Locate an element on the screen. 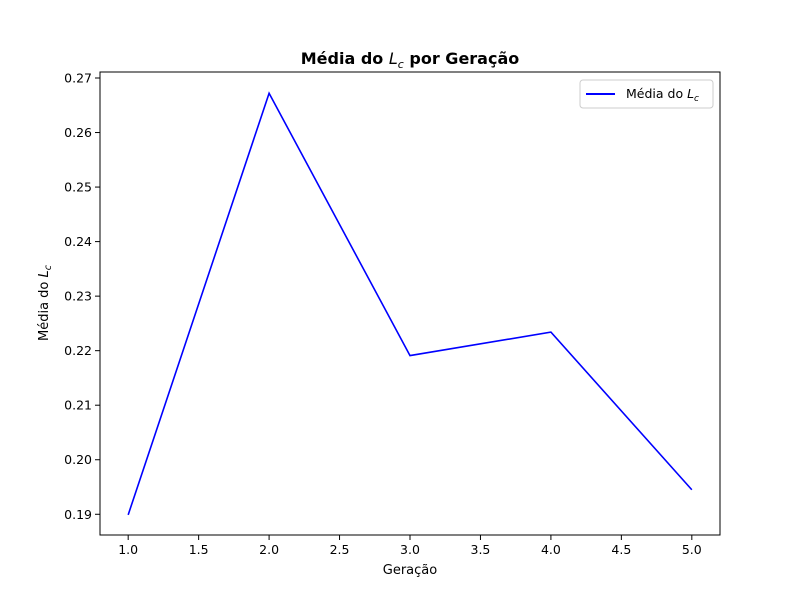 The width and height of the screenshot is (800, 600). x-tick-label: 5.0 is located at coordinates (692, 549).